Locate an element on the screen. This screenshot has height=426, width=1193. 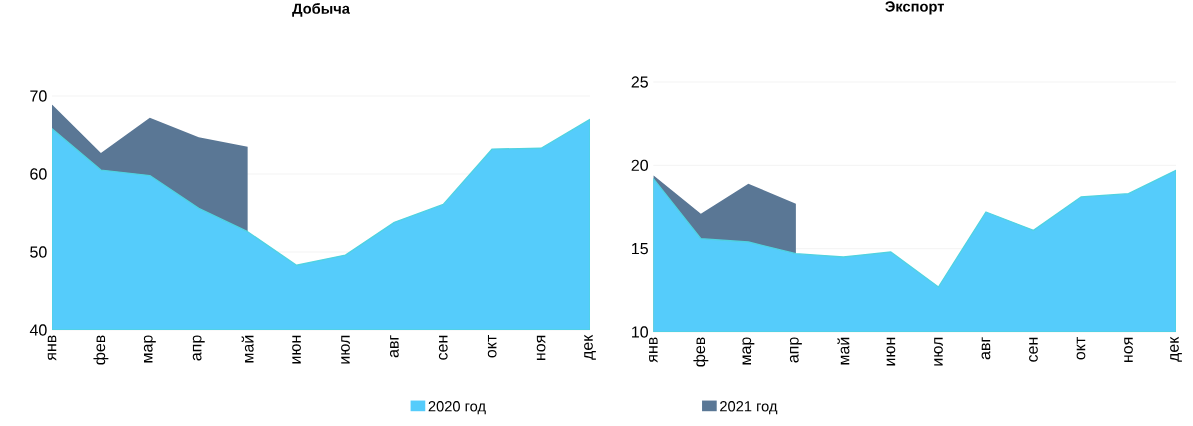
legend-label: 2021 год is located at coordinates (749, 408).